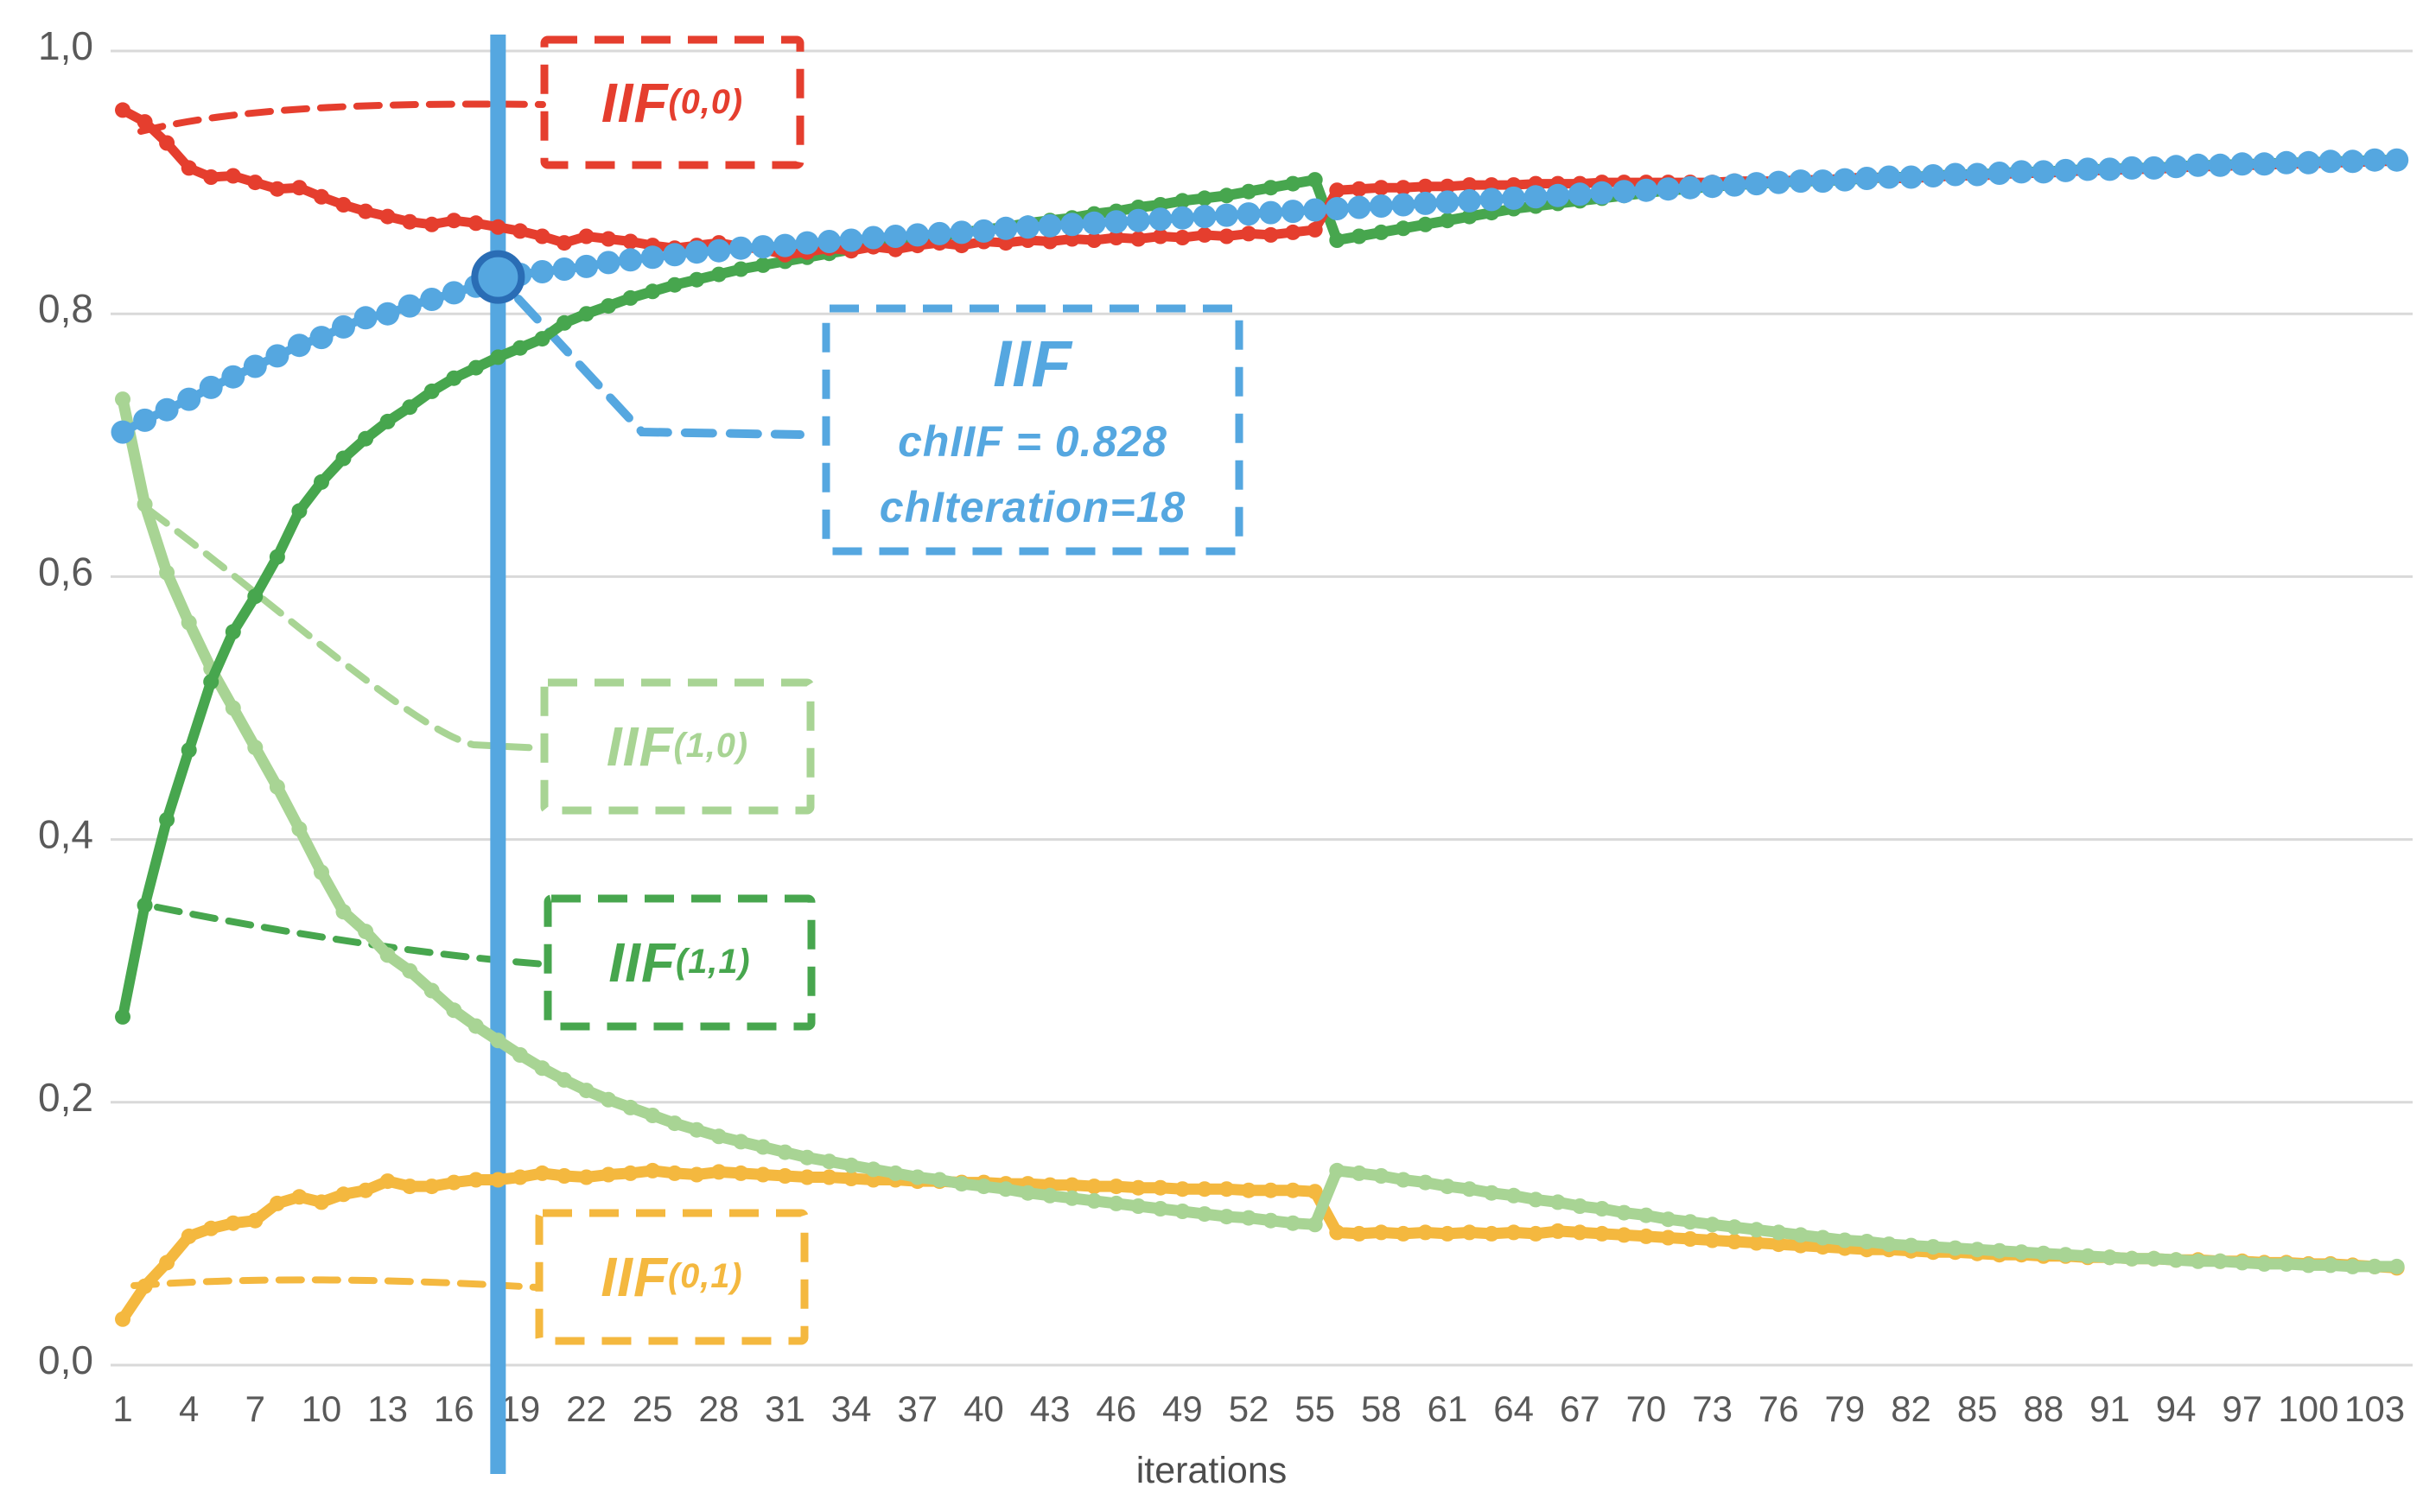  Describe the element at coordinates (1032, 364) in the screenshot. I see `callout-iif-title: IIF` at that location.